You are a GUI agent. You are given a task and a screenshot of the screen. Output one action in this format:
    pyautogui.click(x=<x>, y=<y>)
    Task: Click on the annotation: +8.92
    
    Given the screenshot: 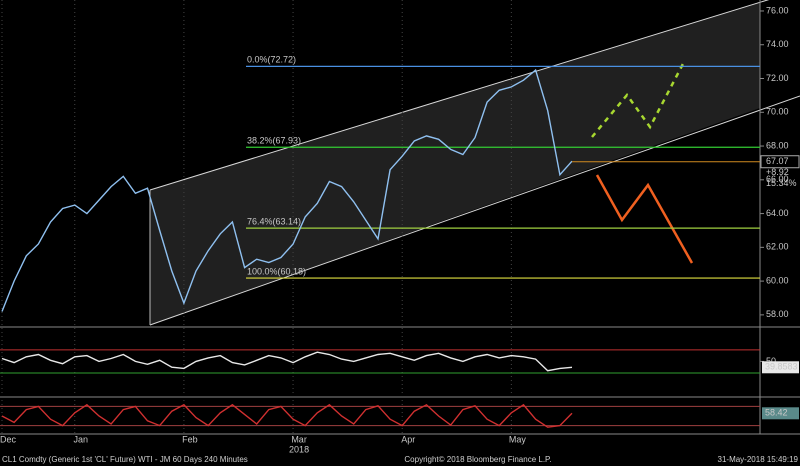 What is the action you would take?
    pyautogui.click(x=777, y=172)
    